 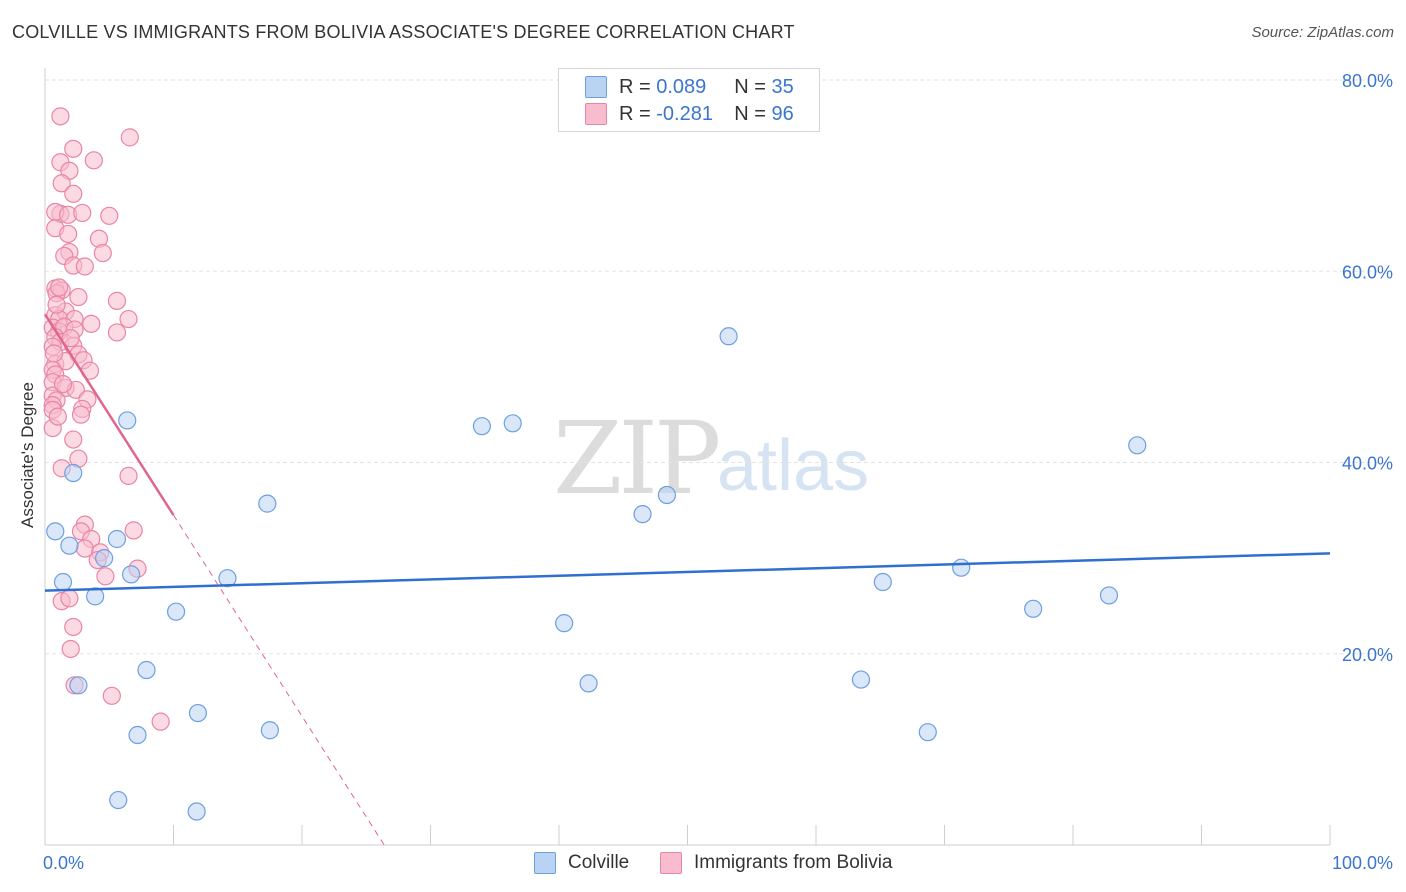 I want to click on bottom-legend-colville: Colville, so click(x=581, y=863).